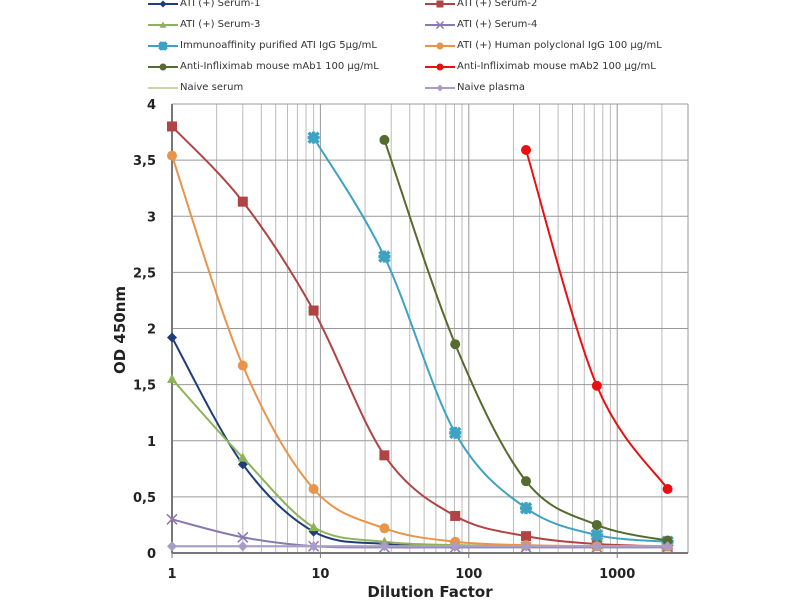 The image size is (800, 600). Describe the element at coordinates (212, 87) in the screenshot. I see `legend-label: Naive serum` at that location.